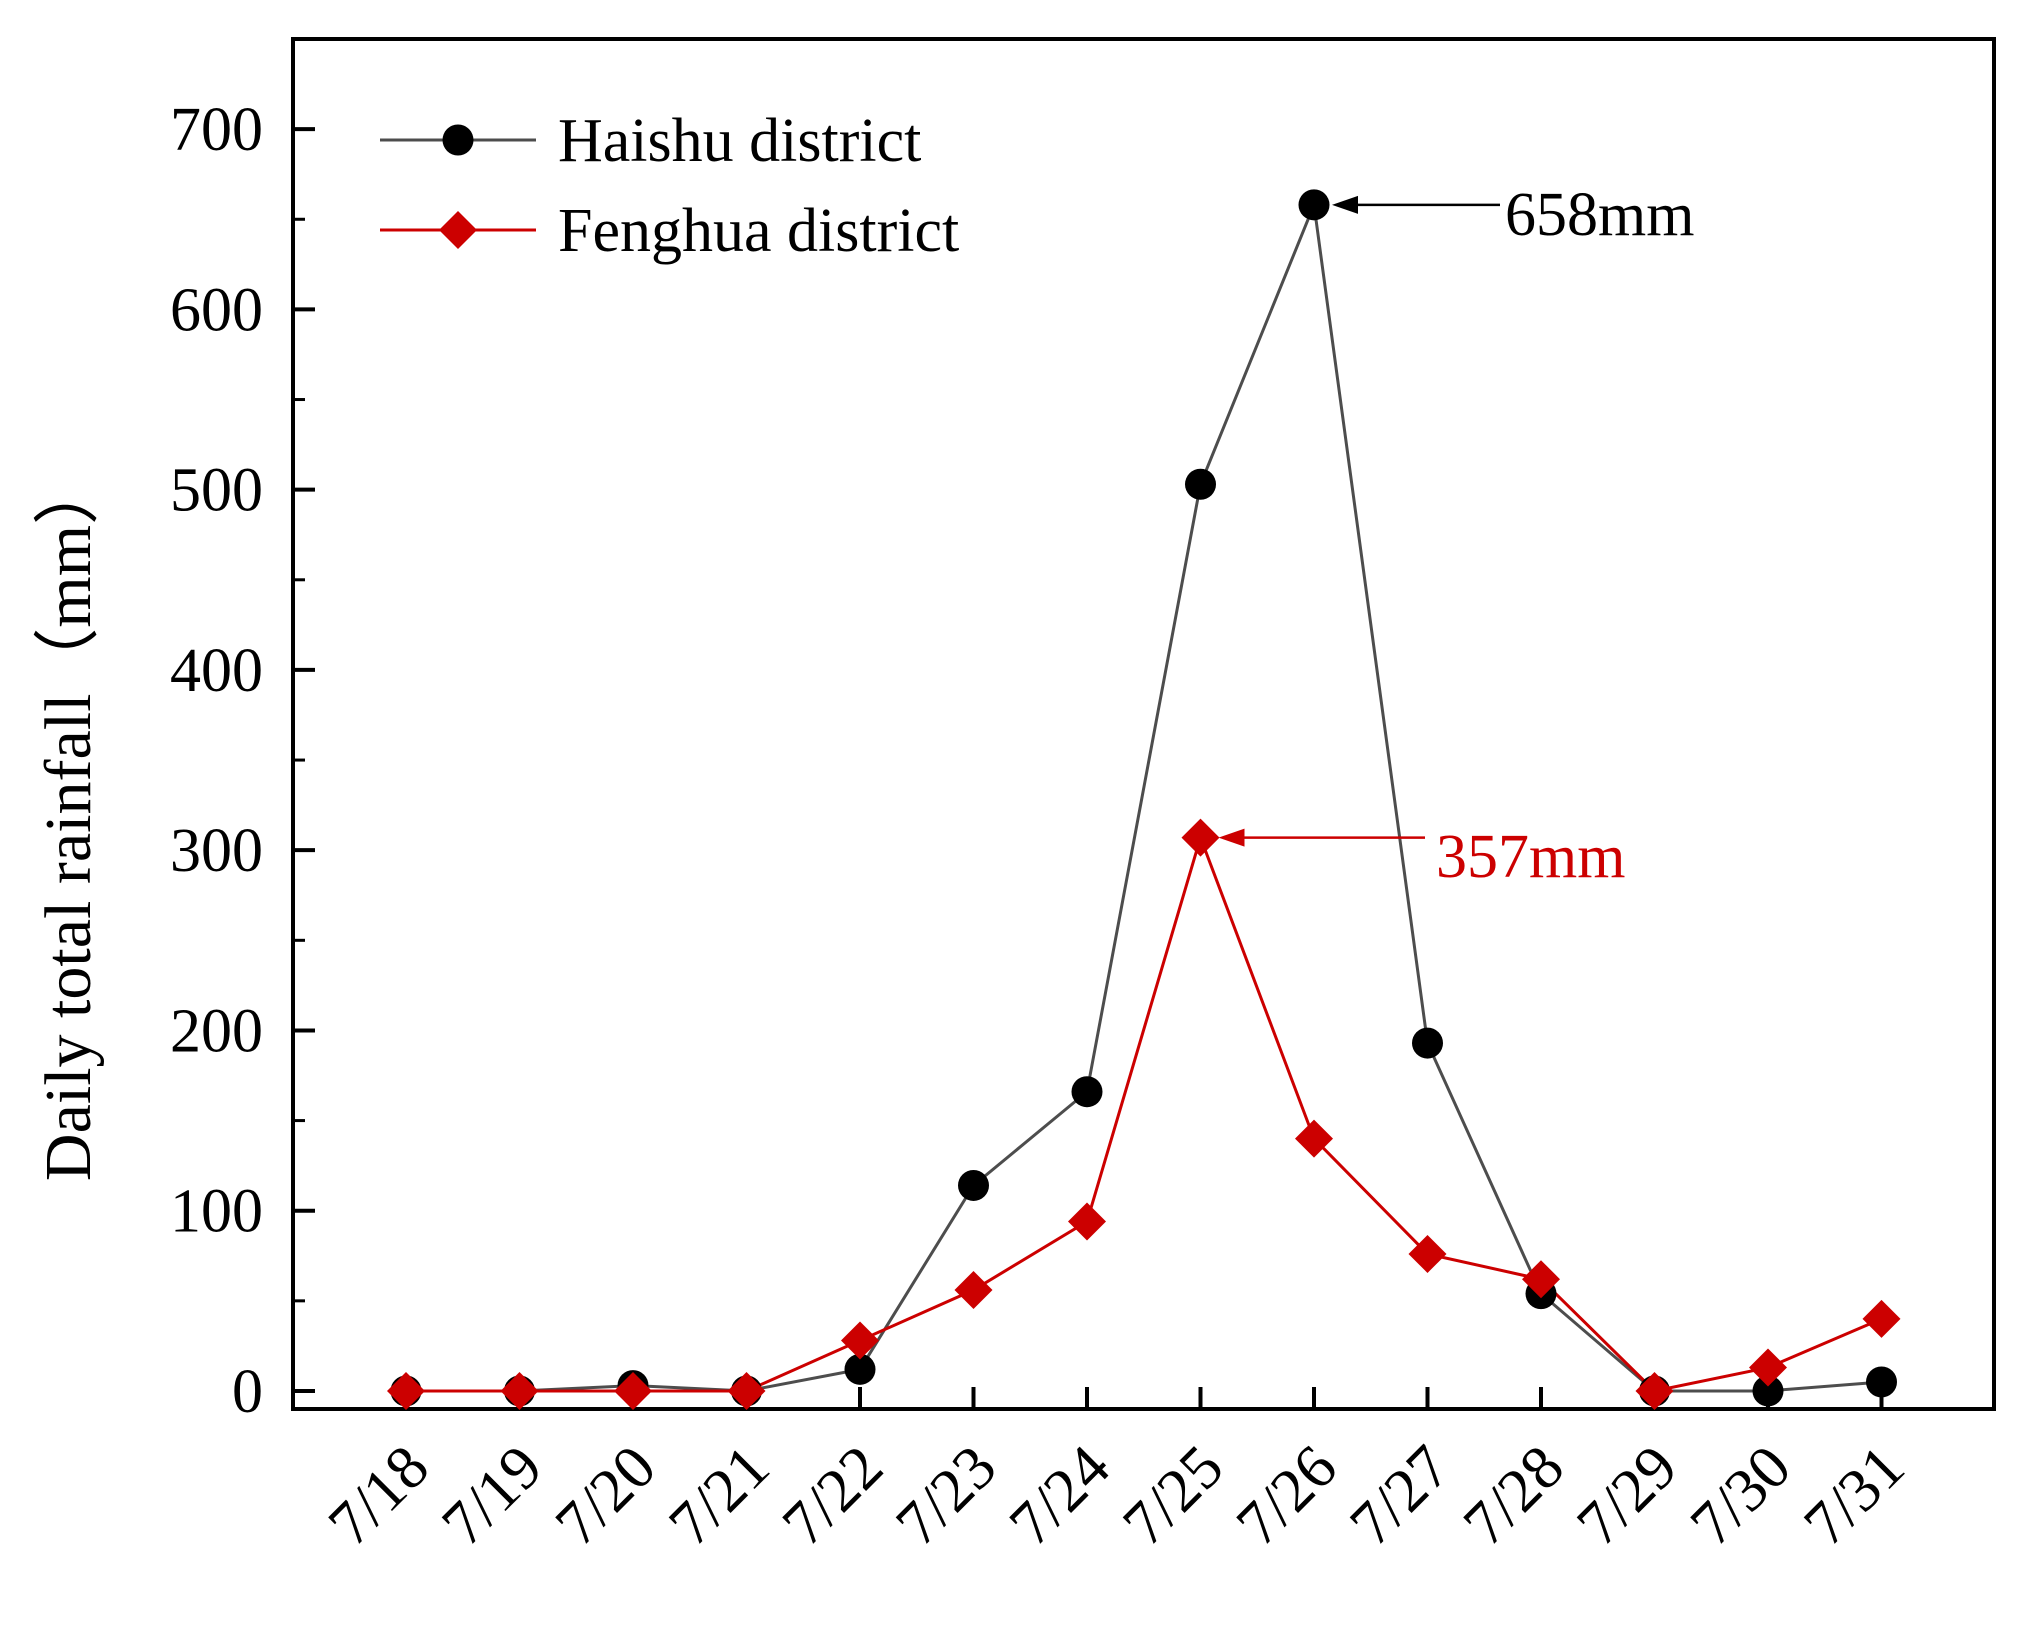  What do you see at coordinates (1060, 1496) in the screenshot?
I see `x-tick-label: 7/24` at bounding box center [1060, 1496].